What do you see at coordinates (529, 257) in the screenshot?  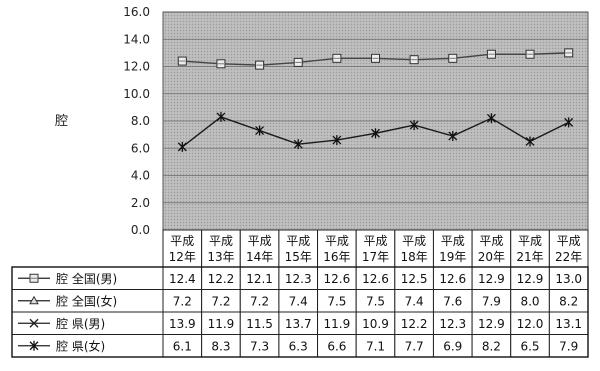 I see `category-label-line2: 21年` at bounding box center [529, 257].